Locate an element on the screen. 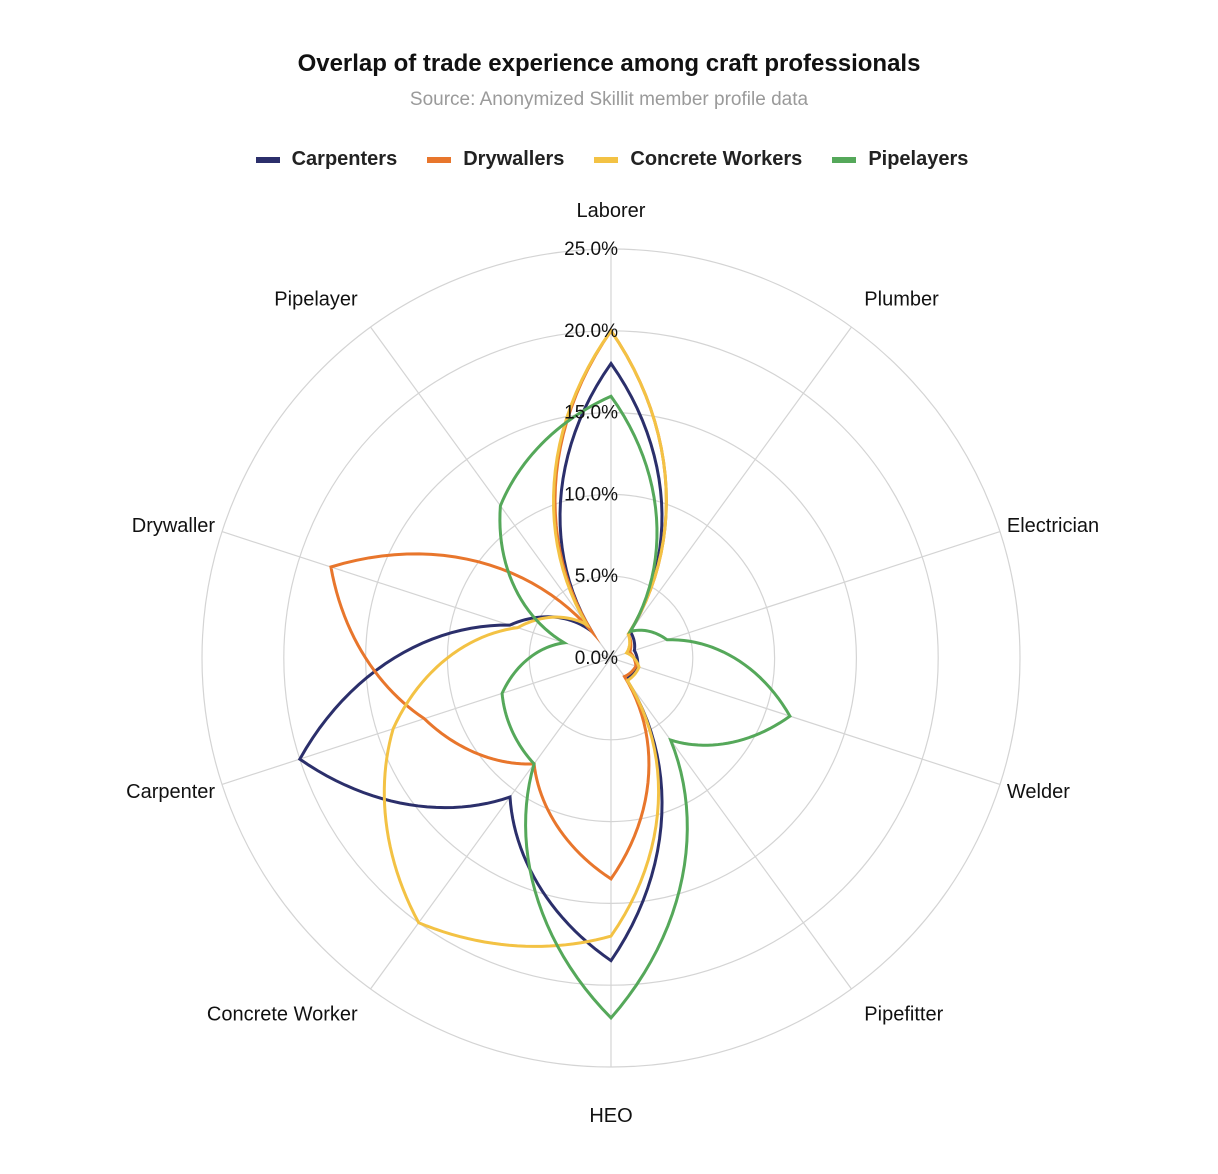 The image size is (1218, 1174). grid-spoke-concrete-worker is located at coordinates (491, 823).